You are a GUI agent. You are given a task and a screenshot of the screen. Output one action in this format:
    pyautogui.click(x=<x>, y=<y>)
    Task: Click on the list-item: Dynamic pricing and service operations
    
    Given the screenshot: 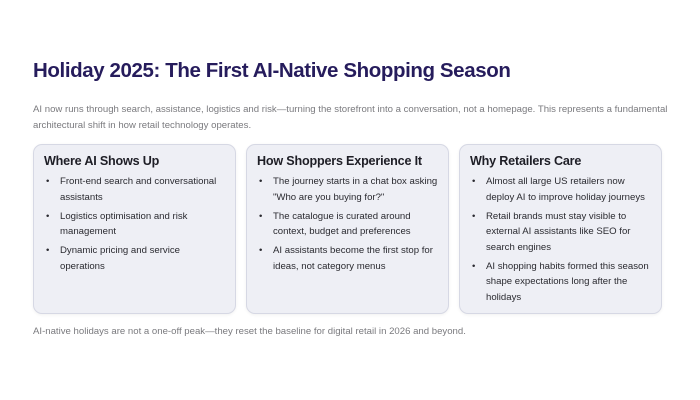 What is the action you would take?
    pyautogui.click(x=135, y=258)
    